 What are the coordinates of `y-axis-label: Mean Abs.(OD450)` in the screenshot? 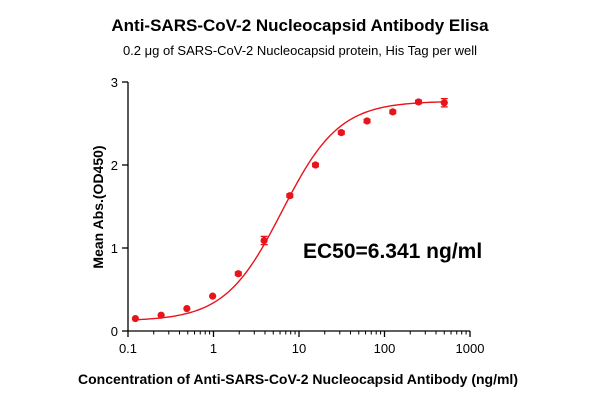 It's located at (98, 206).